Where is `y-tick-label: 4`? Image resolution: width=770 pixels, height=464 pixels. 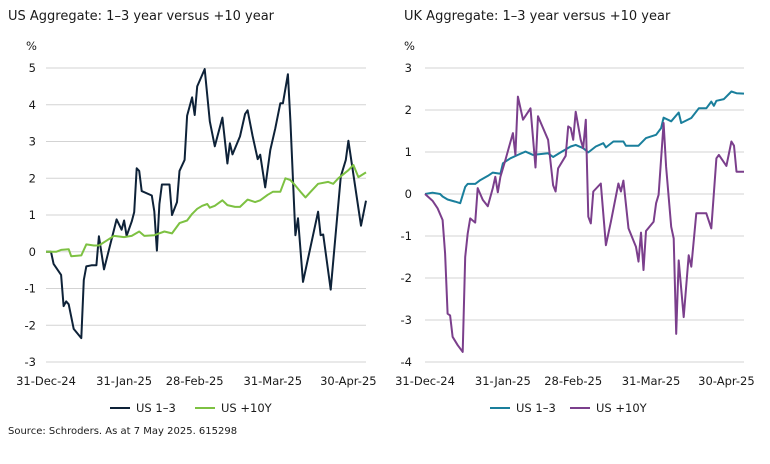 y-tick-label: 4 is located at coordinates (32, 105).